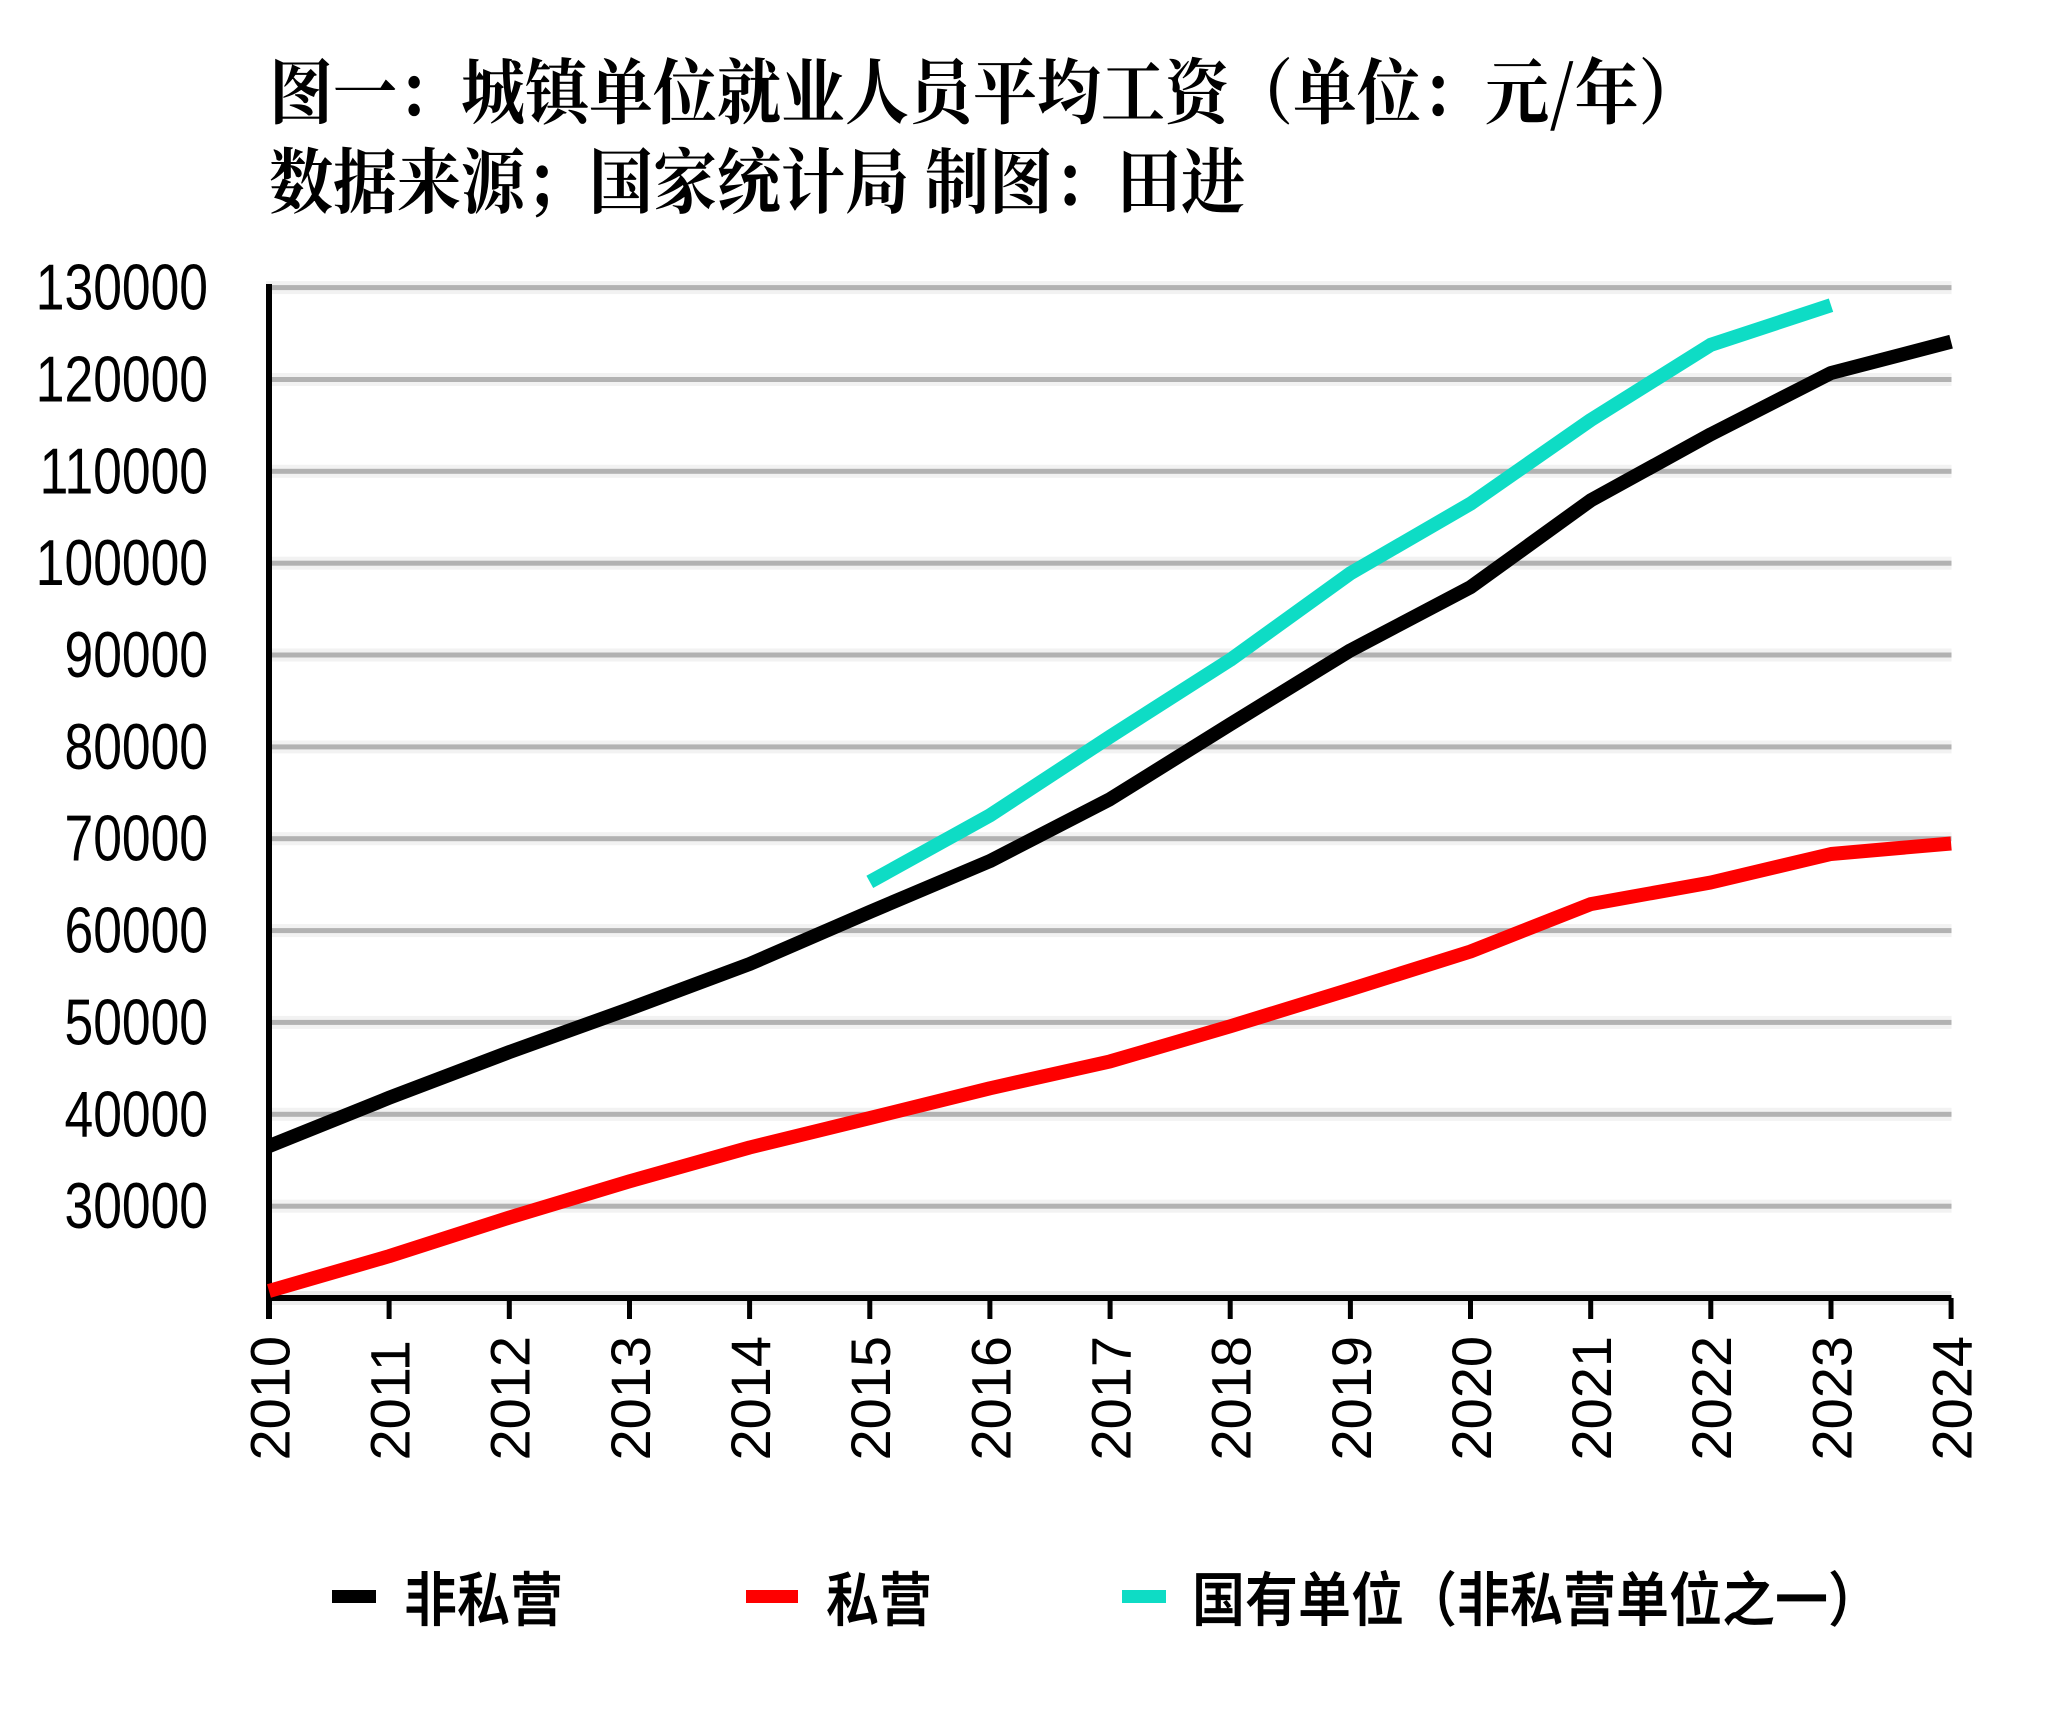 This screenshot has height=1713, width=2053. I want to click on svg-text: 100000, so click(122, 564).